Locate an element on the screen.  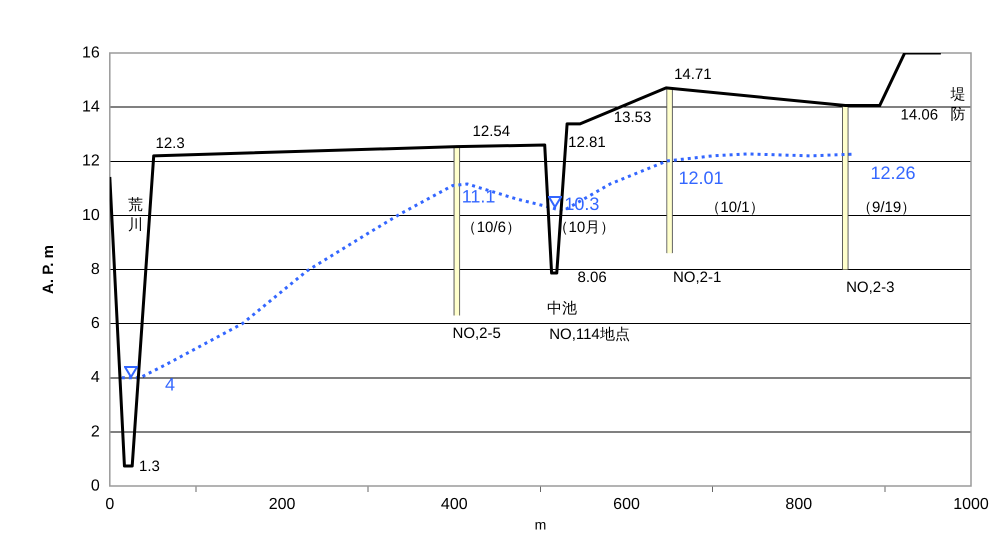
data-label: 11.1 is located at coordinates (479, 196).